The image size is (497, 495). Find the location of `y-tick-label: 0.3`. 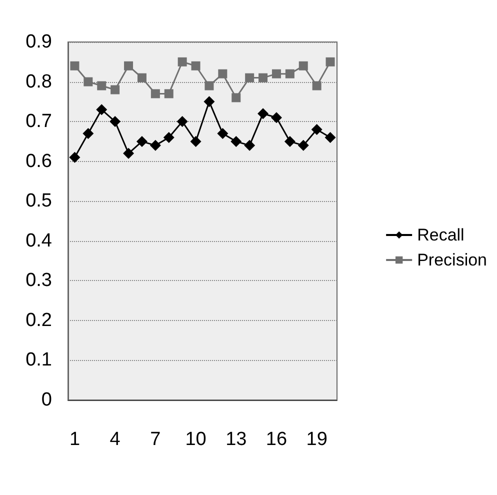

y-tick-label: 0.3 is located at coordinates (39, 281).